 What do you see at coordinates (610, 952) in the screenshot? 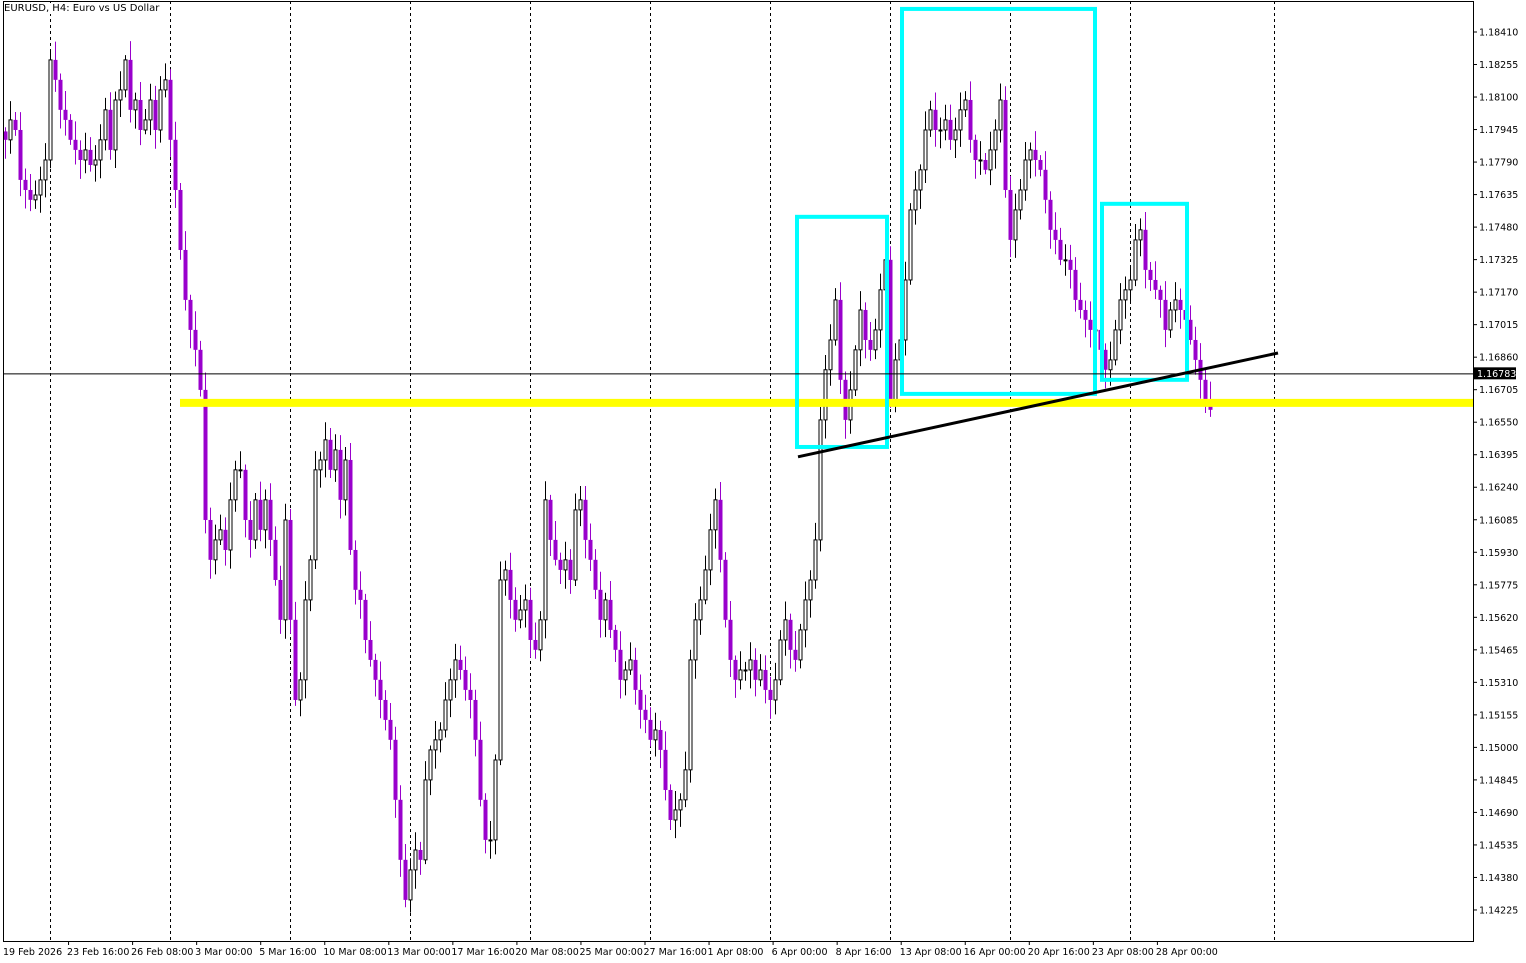
I see `time-label: 25 Mar 00:00` at bounding box center [610, 952].